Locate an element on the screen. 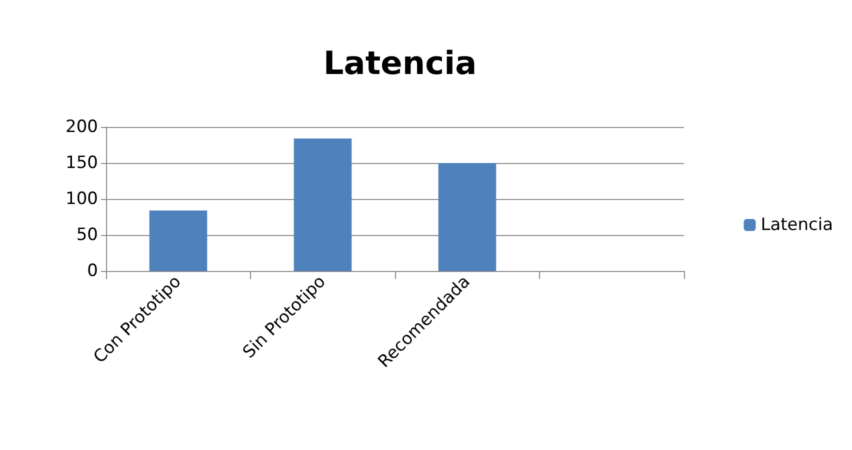 Image resolution: width=852 pixels, height=450 pixels. legend-label: Latencia is located at coordinates (797, 225).